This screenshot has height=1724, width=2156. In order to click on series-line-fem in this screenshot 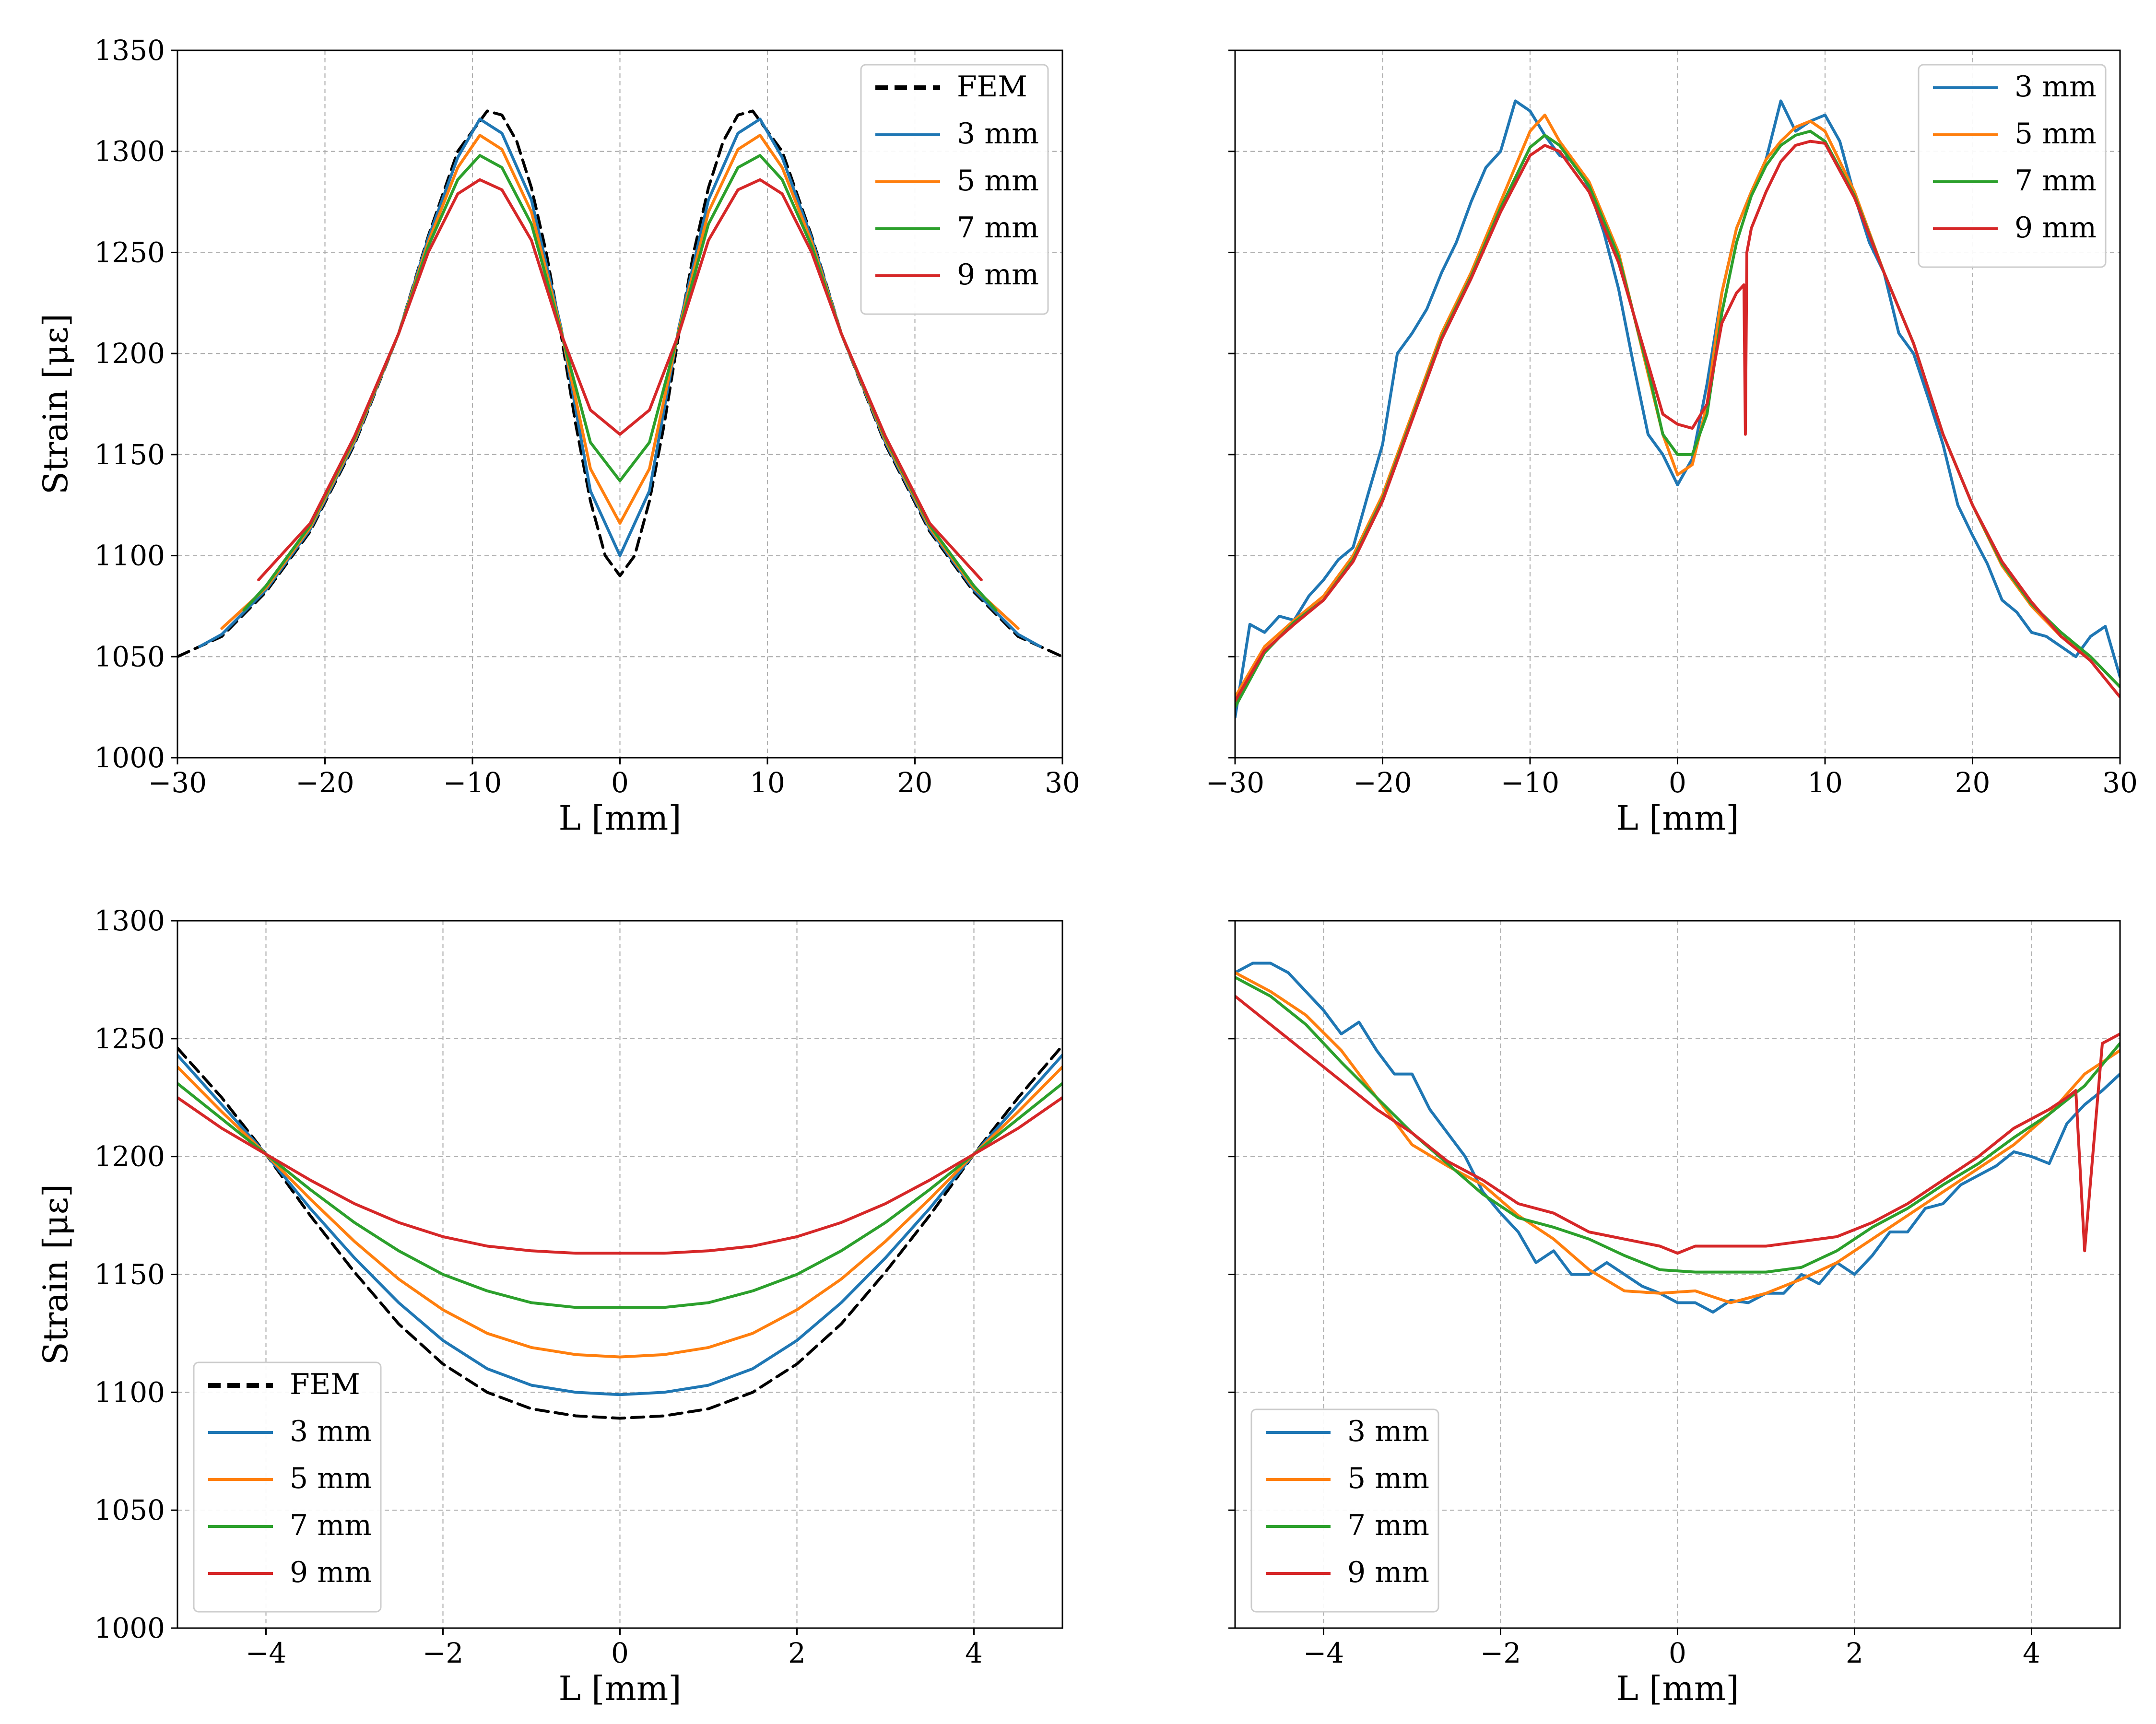, I will do `click(619, 1232)`.